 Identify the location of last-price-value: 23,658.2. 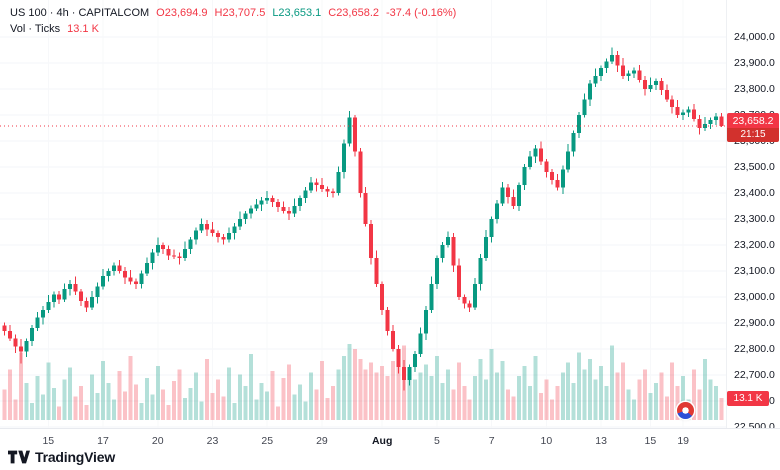
(753, 120).